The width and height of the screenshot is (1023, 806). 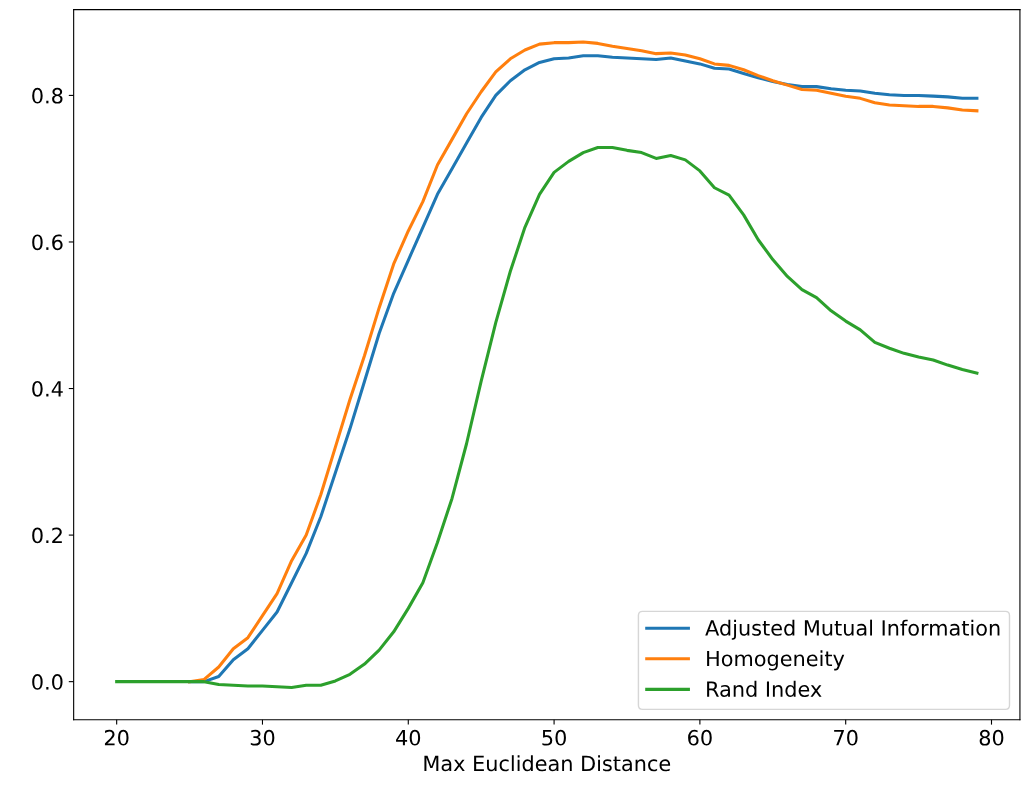 I want to click on x-tick-label: 60, so click(x=700, y=737).